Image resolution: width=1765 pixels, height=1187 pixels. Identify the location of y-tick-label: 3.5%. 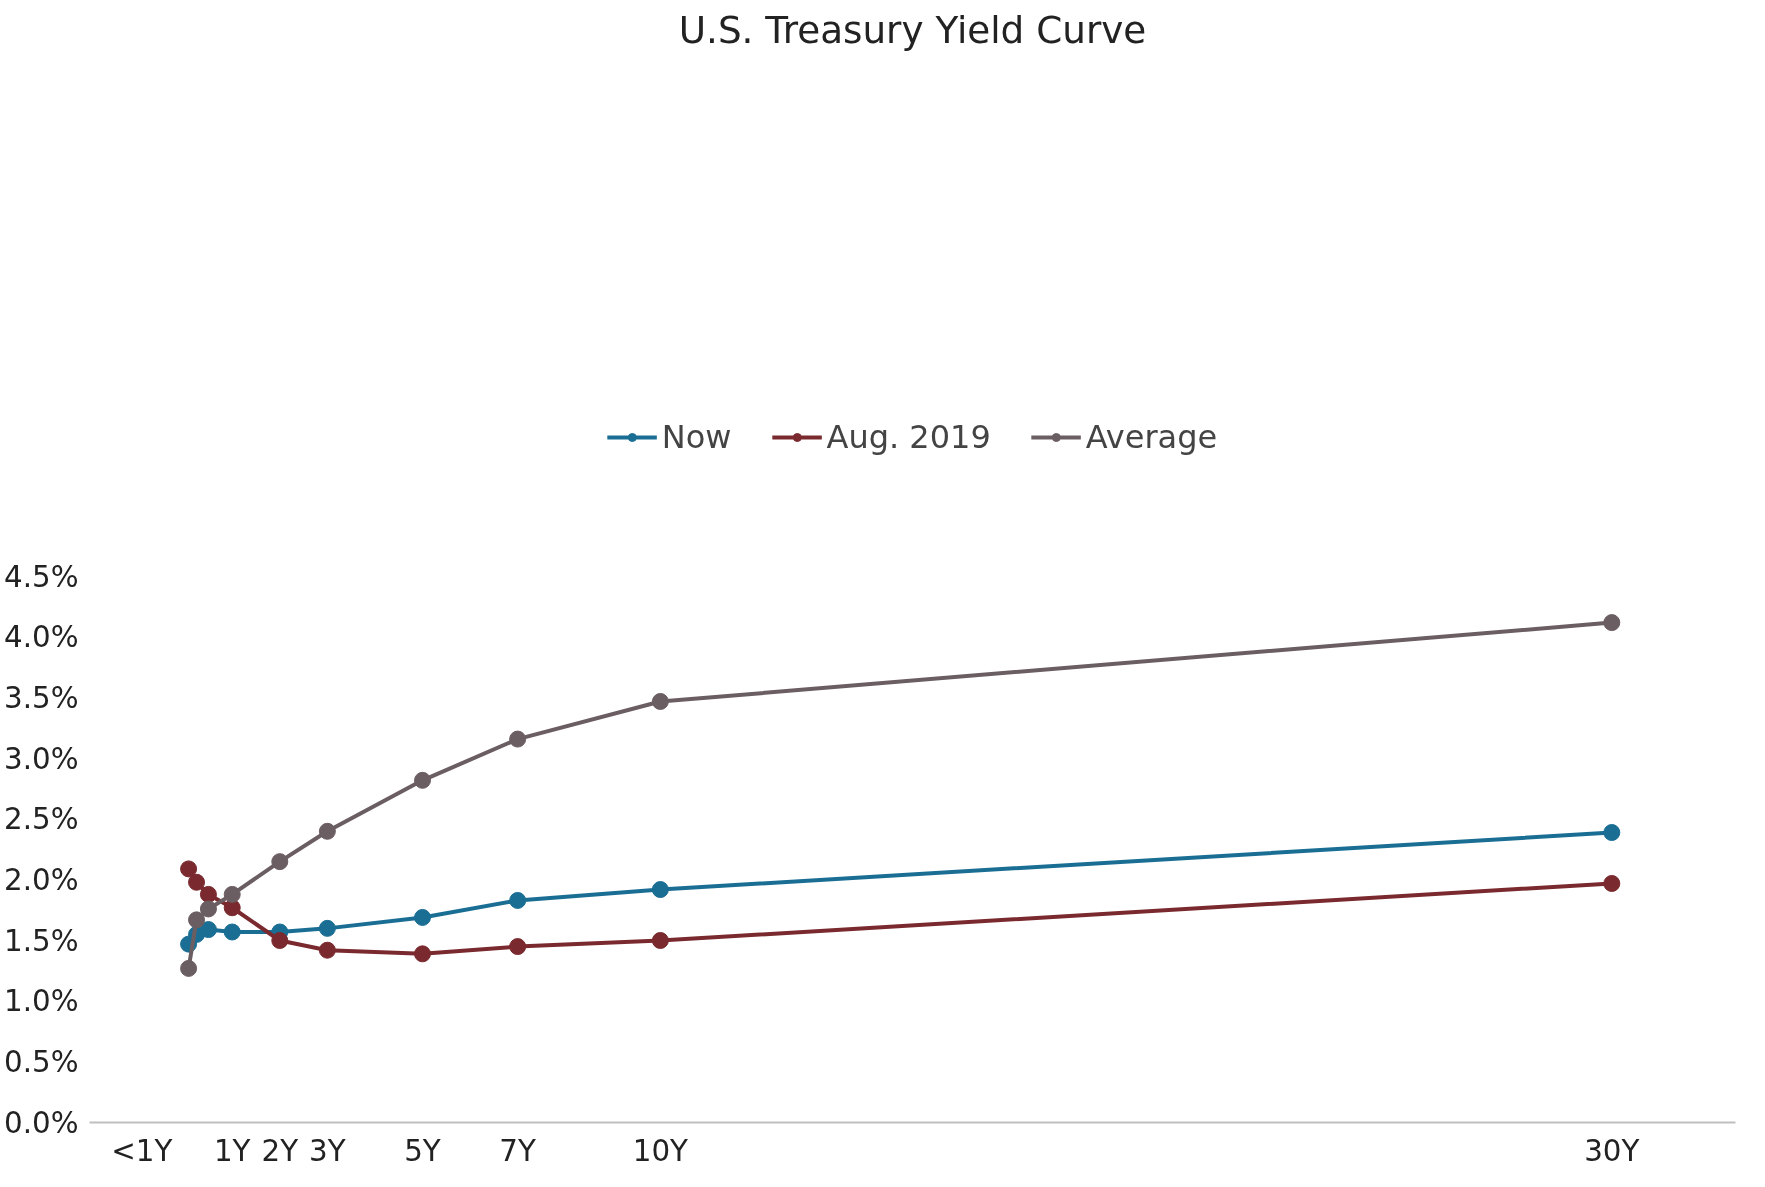
(41, 697).